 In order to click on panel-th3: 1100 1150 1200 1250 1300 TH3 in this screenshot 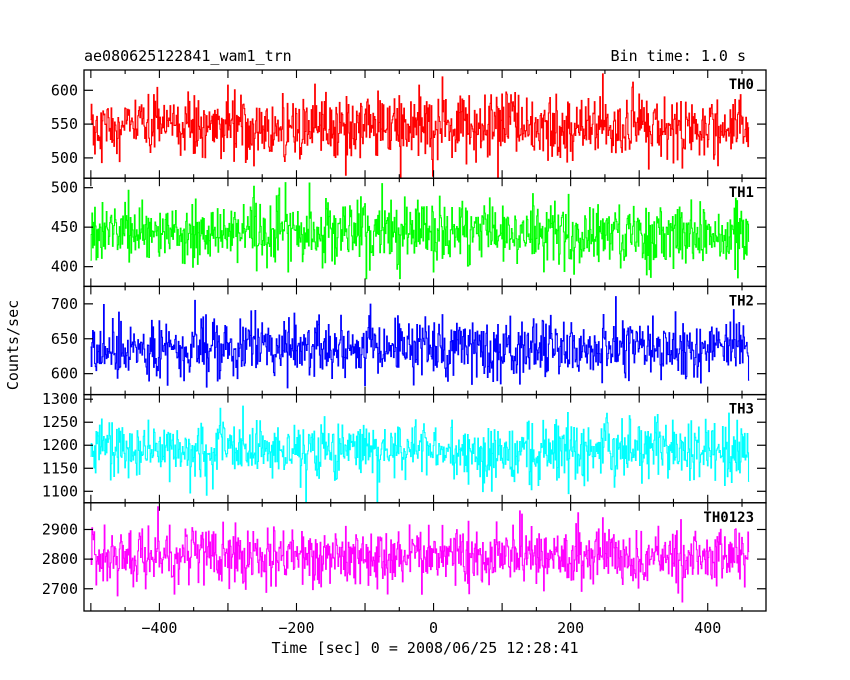, I will do `click(404, 447)`.